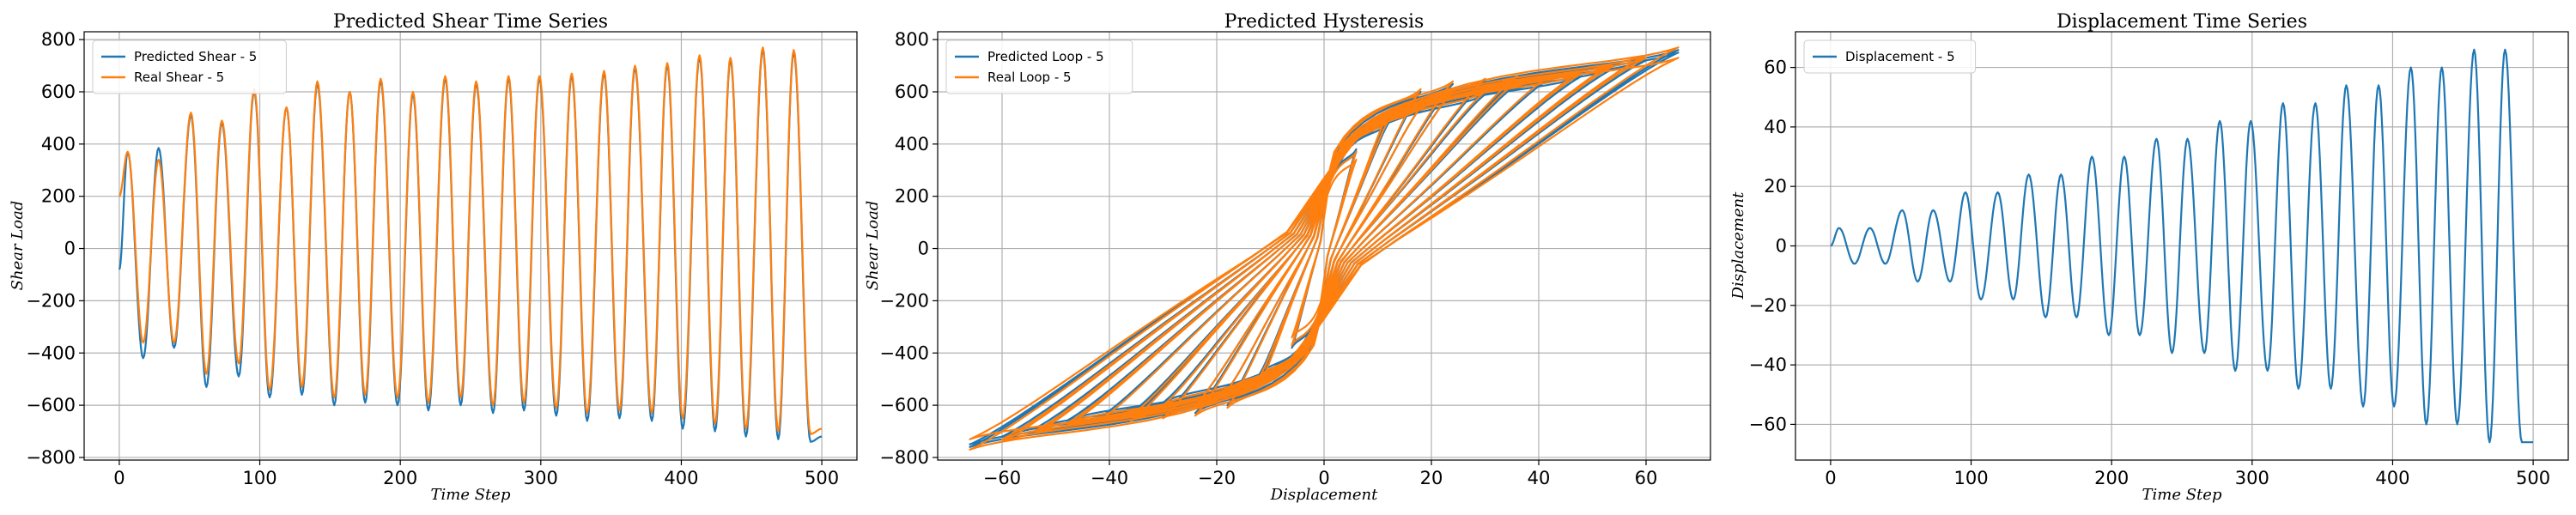 This screenshot has height=515, width=2576. What do you see at coordinates (1431, 478) in the screenshot?
I see `x-tick-label: 20` at bounding box center [1431, 478].